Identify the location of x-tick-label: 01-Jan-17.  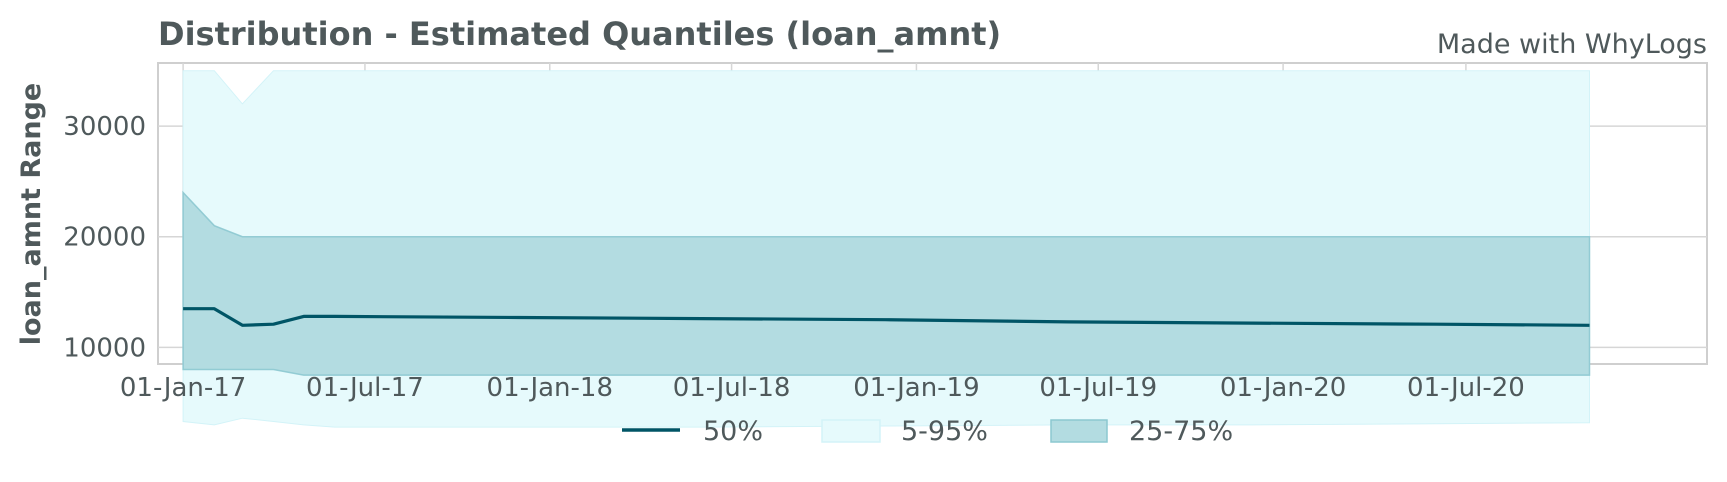
(183, 388).